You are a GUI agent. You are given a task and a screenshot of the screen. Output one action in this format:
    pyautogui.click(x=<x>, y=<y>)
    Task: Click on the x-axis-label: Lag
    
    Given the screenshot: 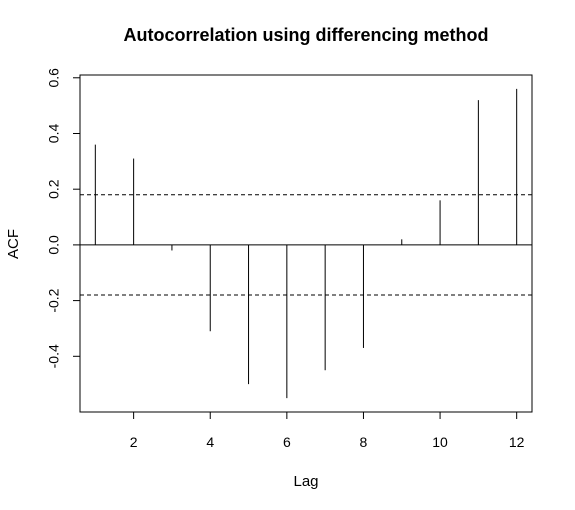 What is the action you would take?
    pyautogui.click(x=305, y=481)
    